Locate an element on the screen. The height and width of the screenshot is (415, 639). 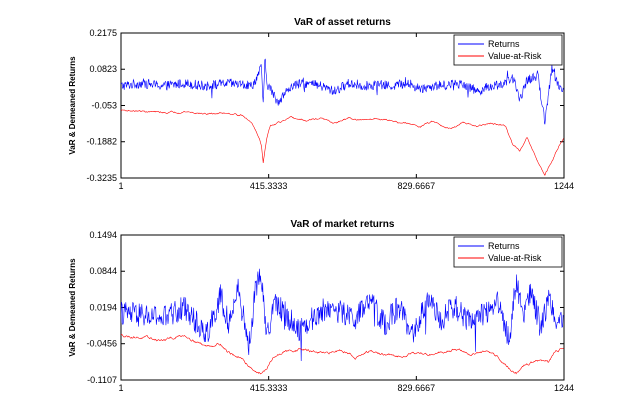
x-tick-label: 1 is located at coordinates (120, 186).